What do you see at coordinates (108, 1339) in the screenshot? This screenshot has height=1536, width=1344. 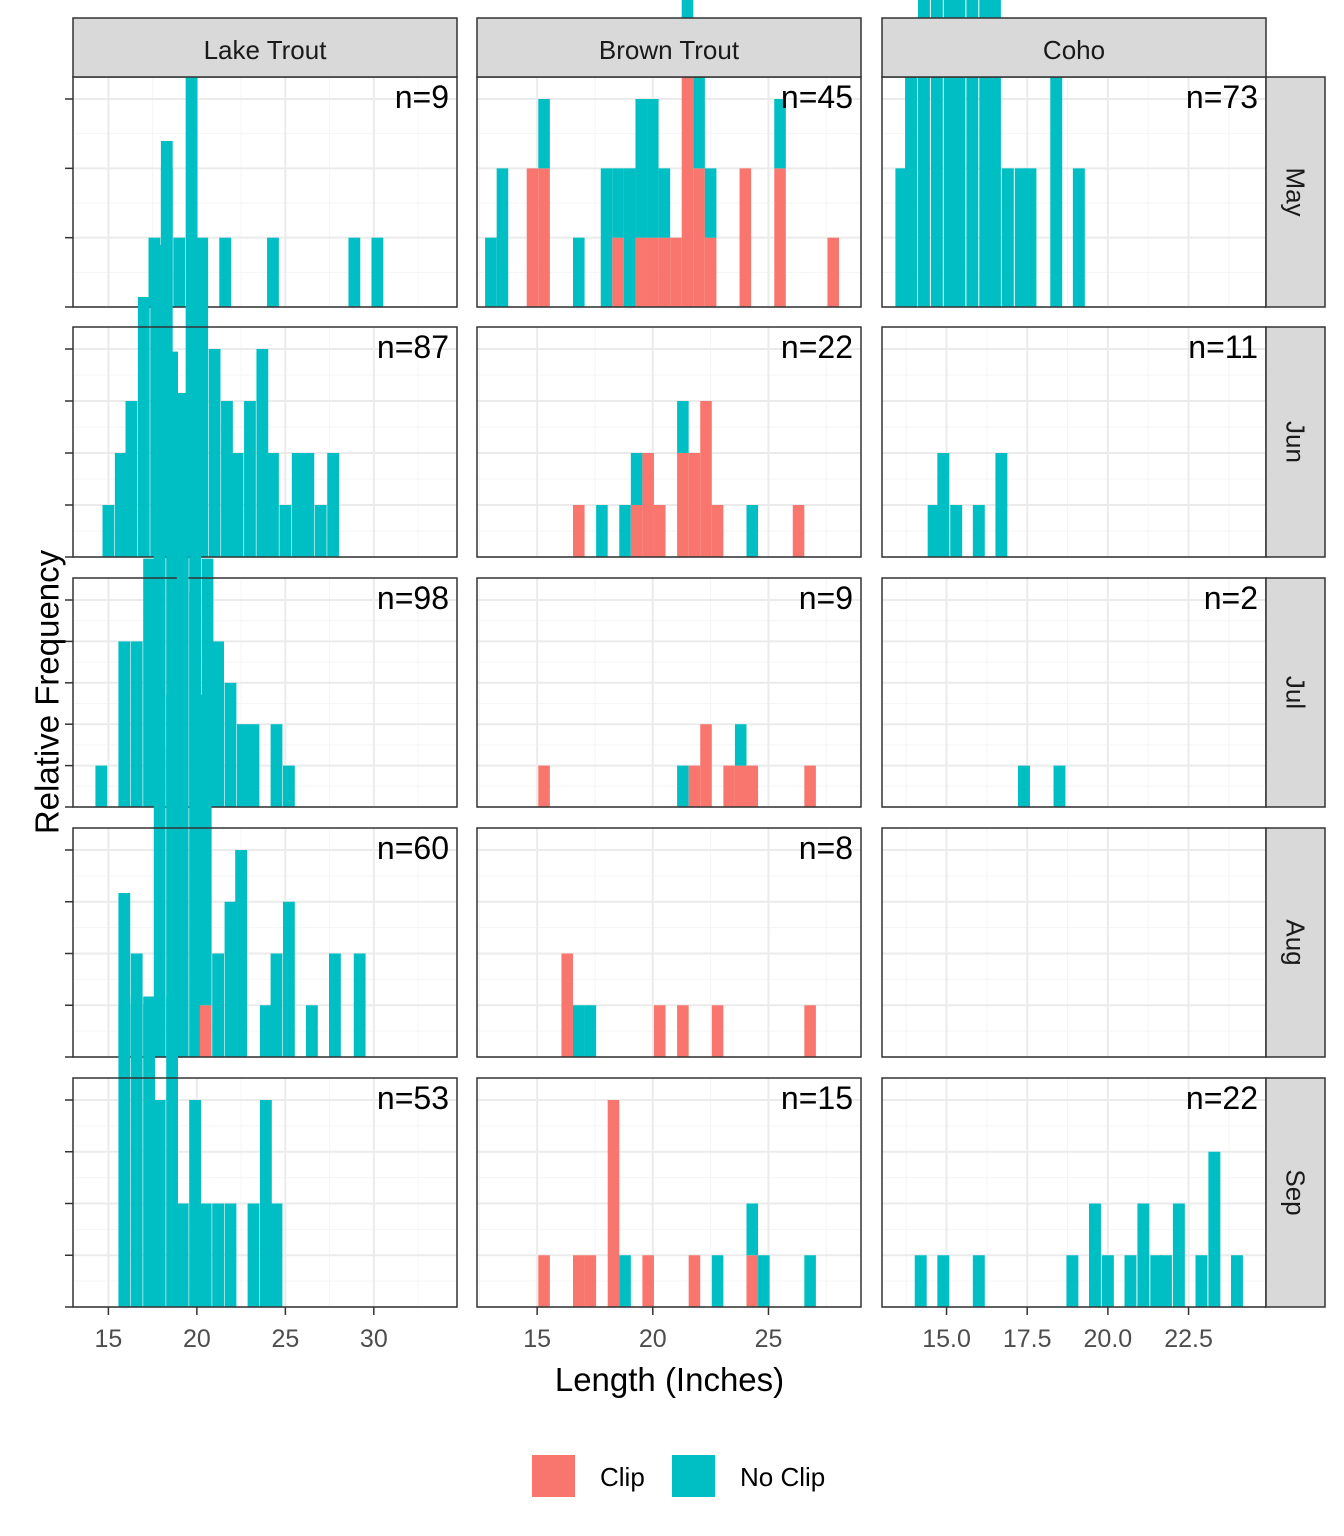 I see `x-tick-label: 15` at bounding box center [108, 1339].